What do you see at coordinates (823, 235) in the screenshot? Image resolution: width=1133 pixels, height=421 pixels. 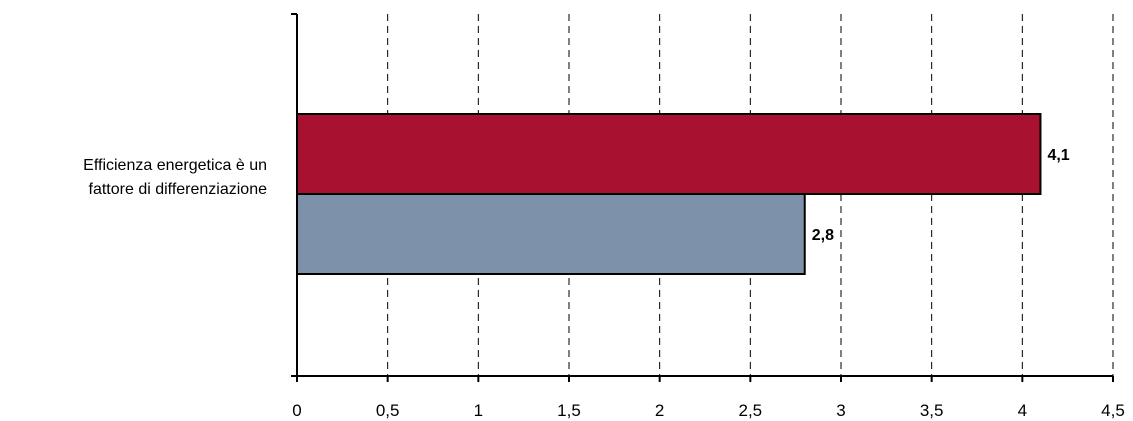 I see `data-label: 2,8` at bounding box center [823, 235].